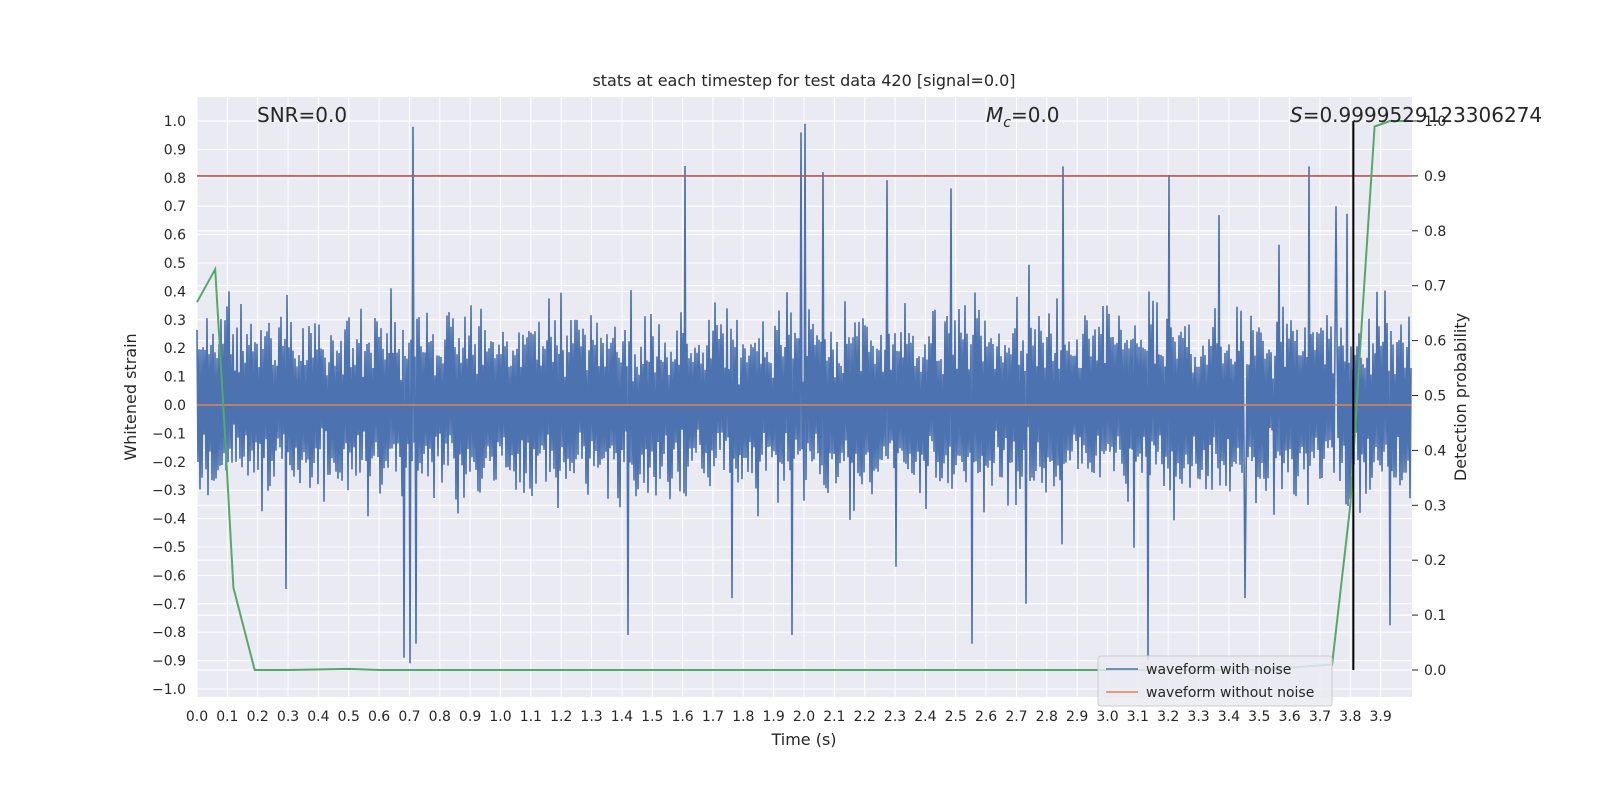  What do you see at coordinates (1289, 717) in the screenshot?
I see `x-tick-label: 3.6` at bounding box center [1289, 717].